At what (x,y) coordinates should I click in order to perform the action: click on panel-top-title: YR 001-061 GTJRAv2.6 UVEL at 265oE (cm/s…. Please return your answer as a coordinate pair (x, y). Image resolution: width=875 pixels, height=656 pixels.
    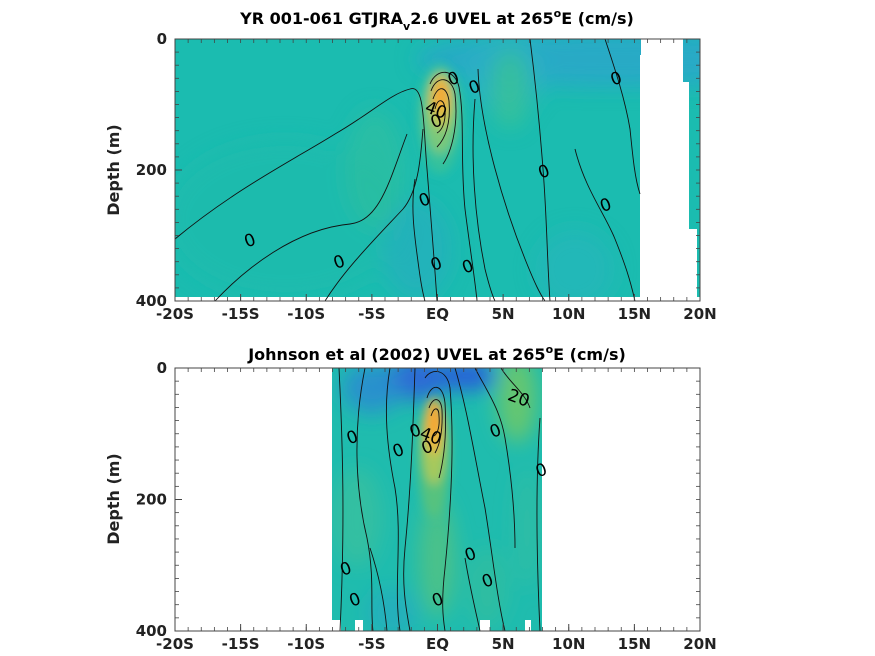
    Looking at the image, I should click on (436, 20).